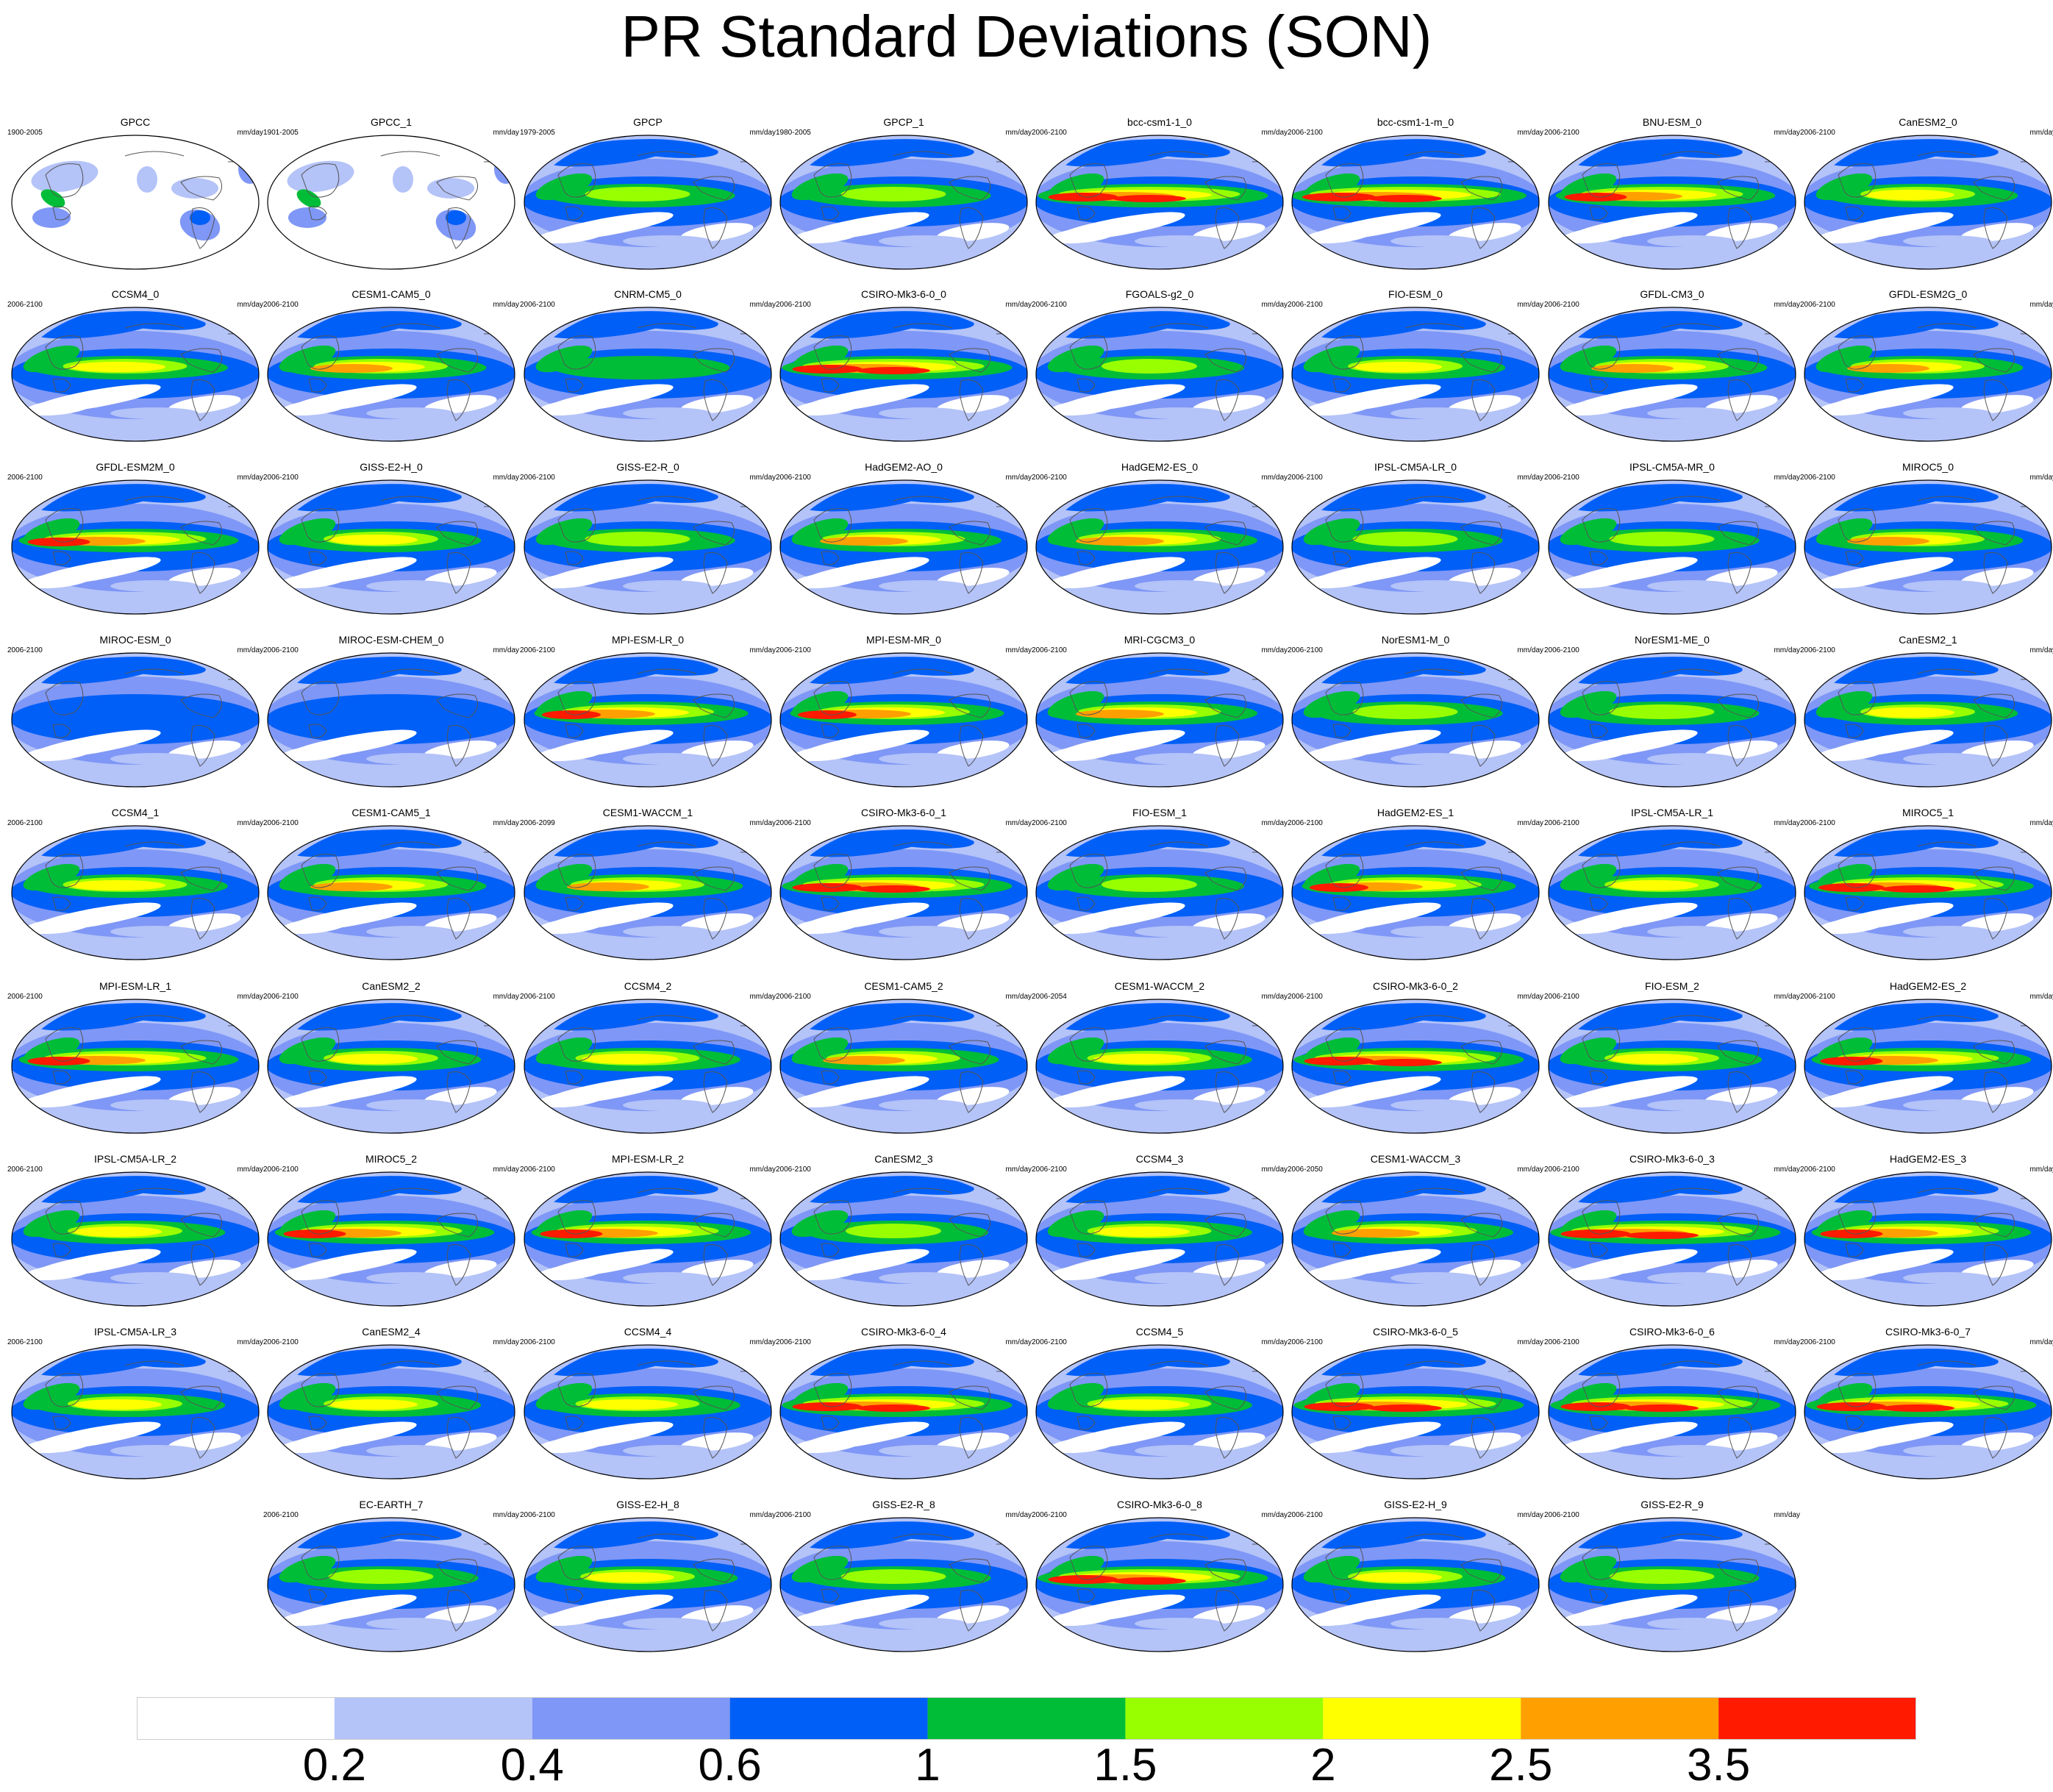  I want to click on panel-title: CanESM2_3, so click(903, 1159).